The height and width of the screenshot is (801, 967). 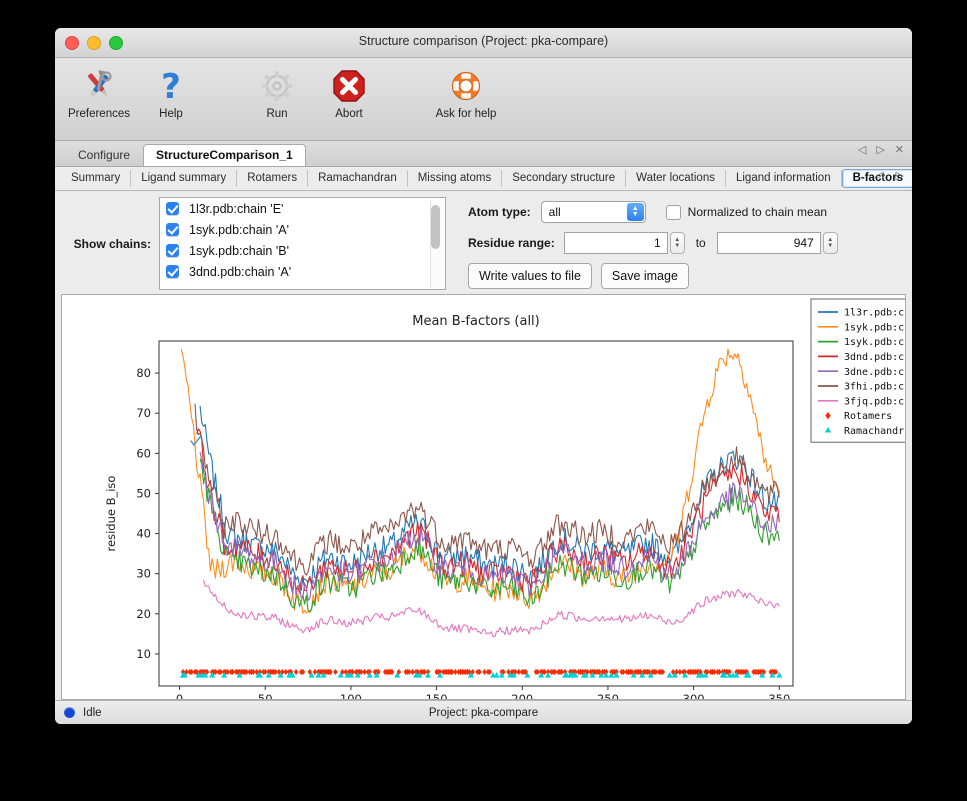 What do you see at coordinates (874, 342) in the screenshot?
I see `svg-text: 1syk.pdb:chain 'B'` at bounding box center [874, 342].